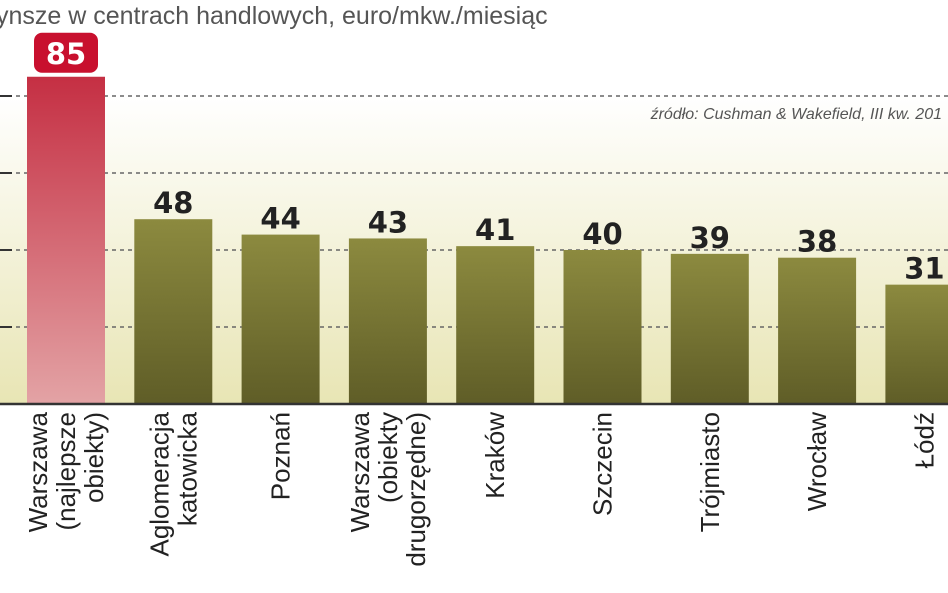  I want to click on source-note: źródło: Cushman & Wakefield, III kw. 201, so click(796, 114).